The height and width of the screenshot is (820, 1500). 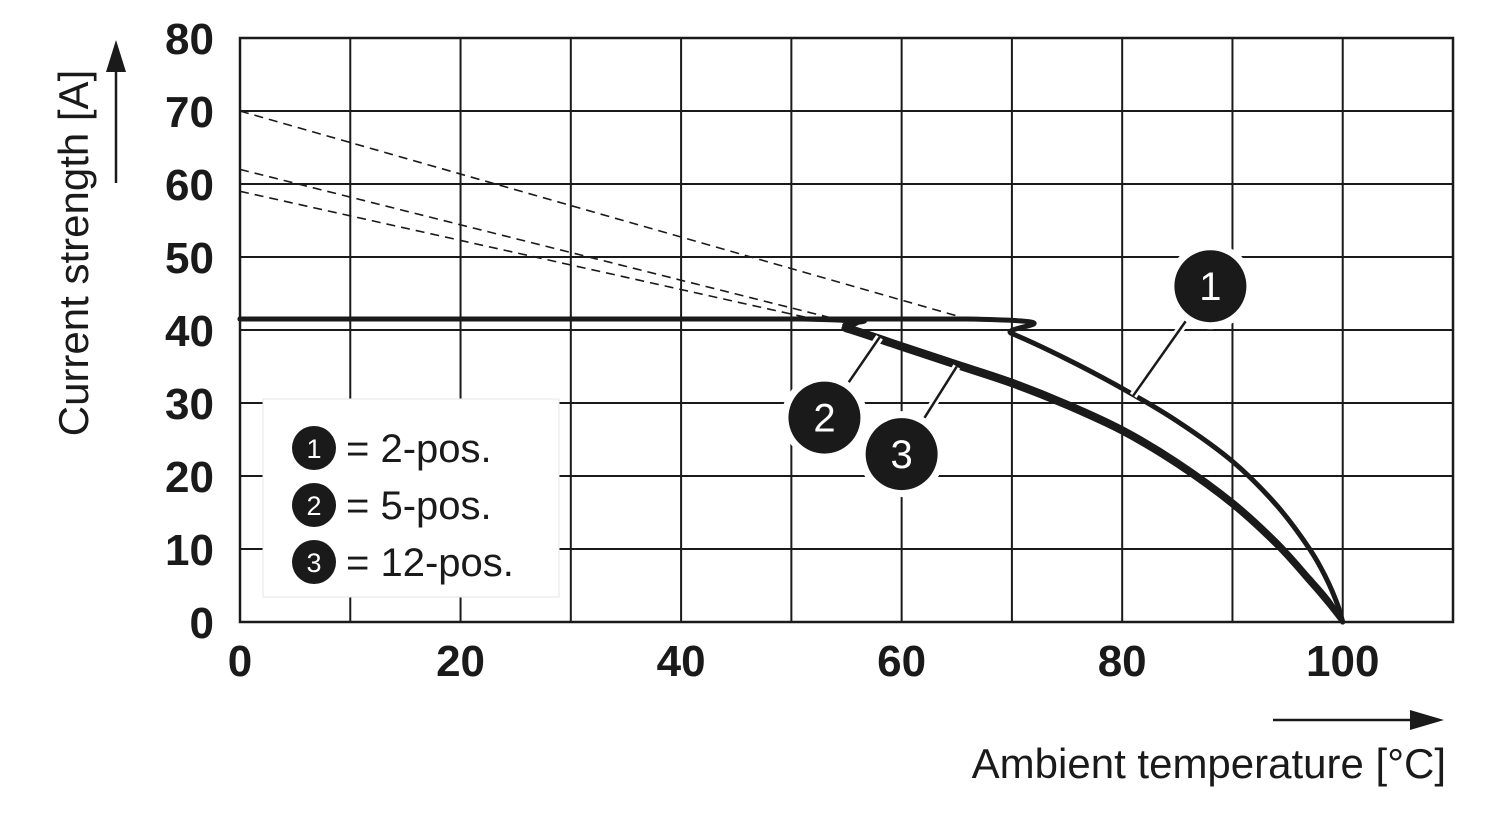 I want to click on x-axis-title: Ambient temperature [°C], so click(x=1209, y=763).